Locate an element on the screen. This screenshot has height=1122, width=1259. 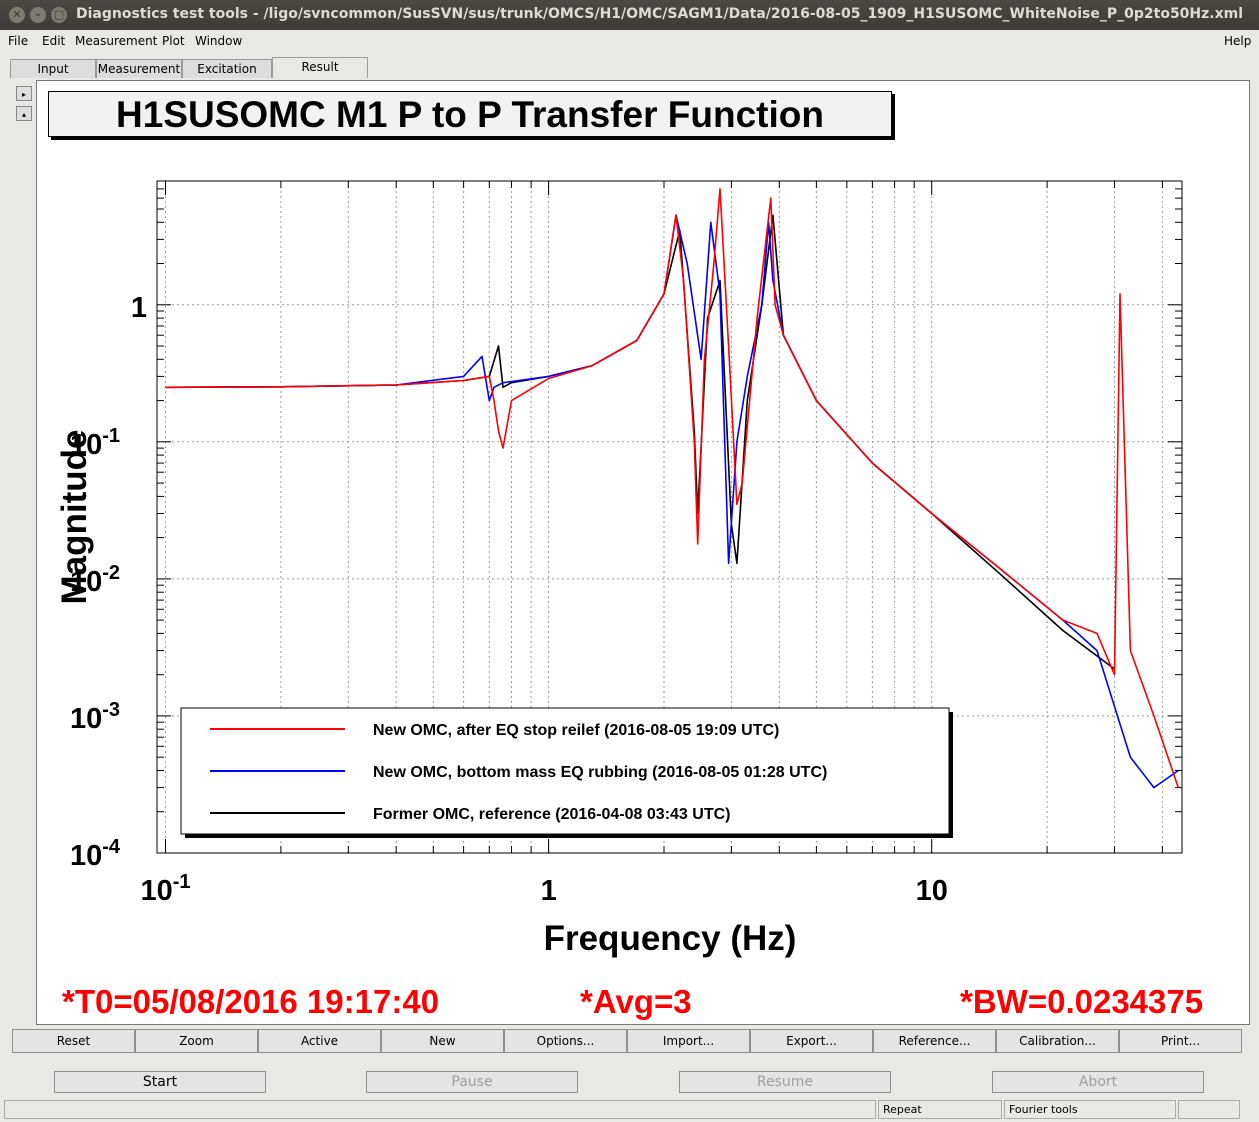
tab-bar: Input Measurement Excitation Result is located at coordinates (629, 65).